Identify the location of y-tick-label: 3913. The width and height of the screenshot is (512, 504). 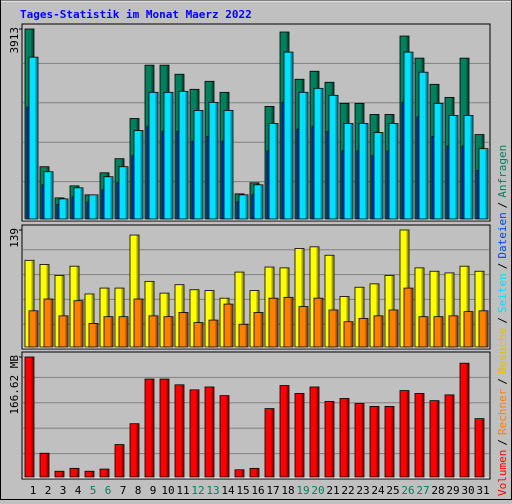
(14, 40).